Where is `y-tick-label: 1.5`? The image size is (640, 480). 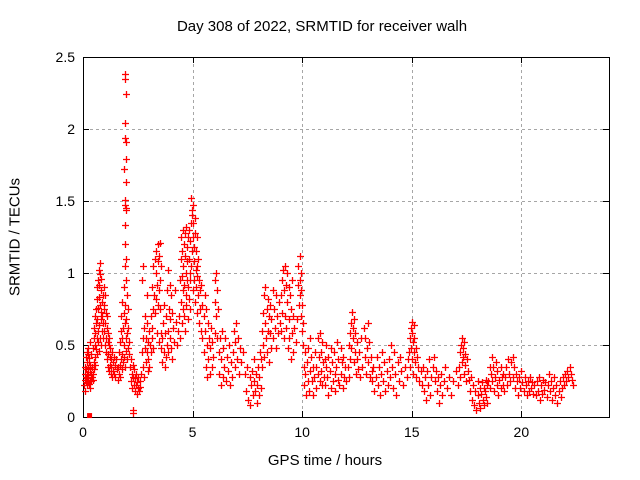 y-tick-label: 1.5 is located at coordinates (65, 201).